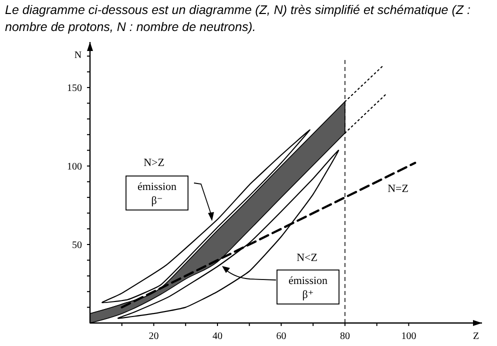 The height and width of the screenshot is (346, 497). What do you see at coordinates (398, 189) in the screenshot?
I see `annotation: N=Z` at bounding box center [398, 189].